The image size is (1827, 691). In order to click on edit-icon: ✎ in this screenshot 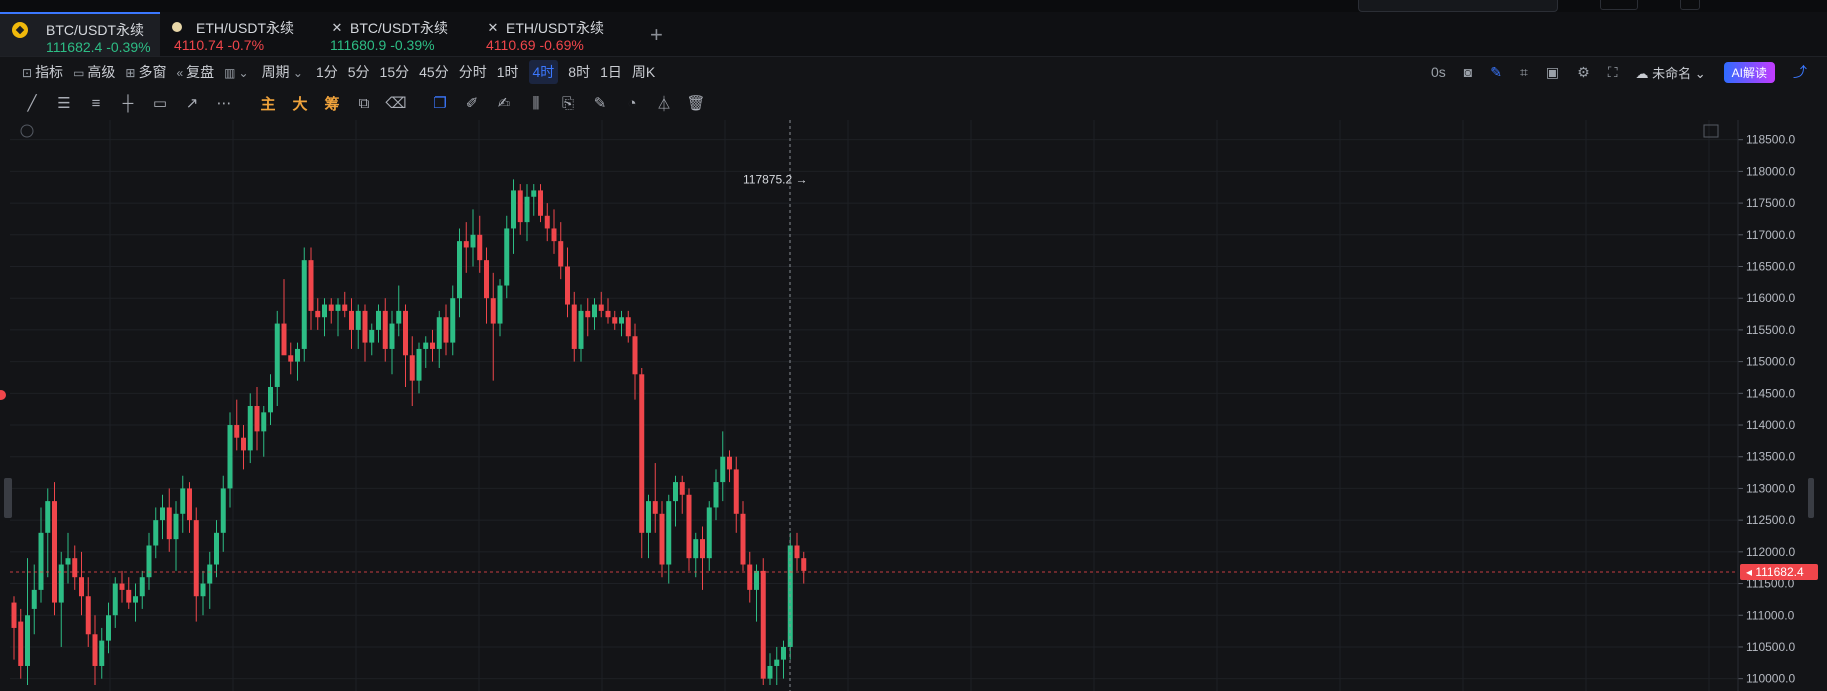, I will do `click(1496, 71)`.